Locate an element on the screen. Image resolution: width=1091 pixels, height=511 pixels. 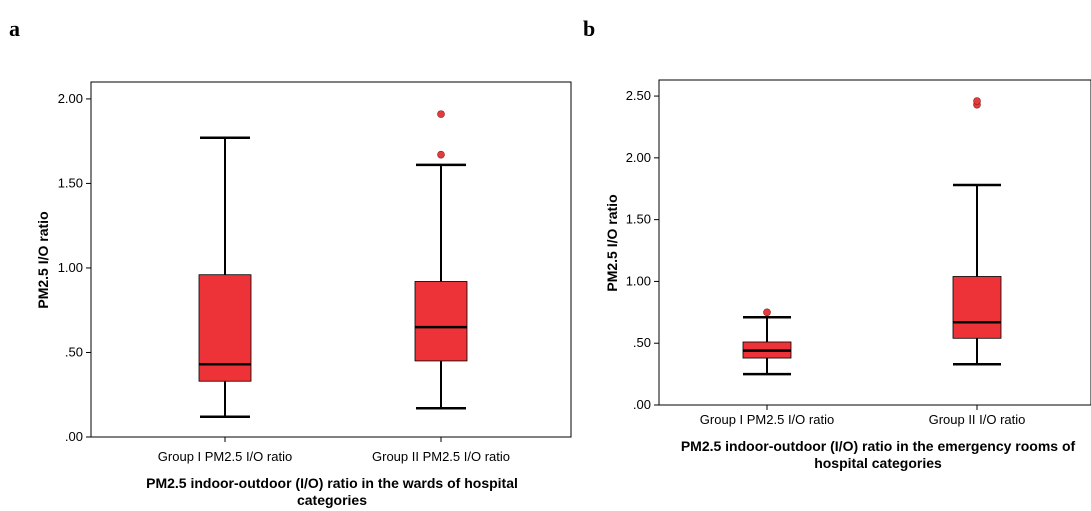
x-category-label: Group II PM2.5 I/O ratio is located at coordinates (441, 456).